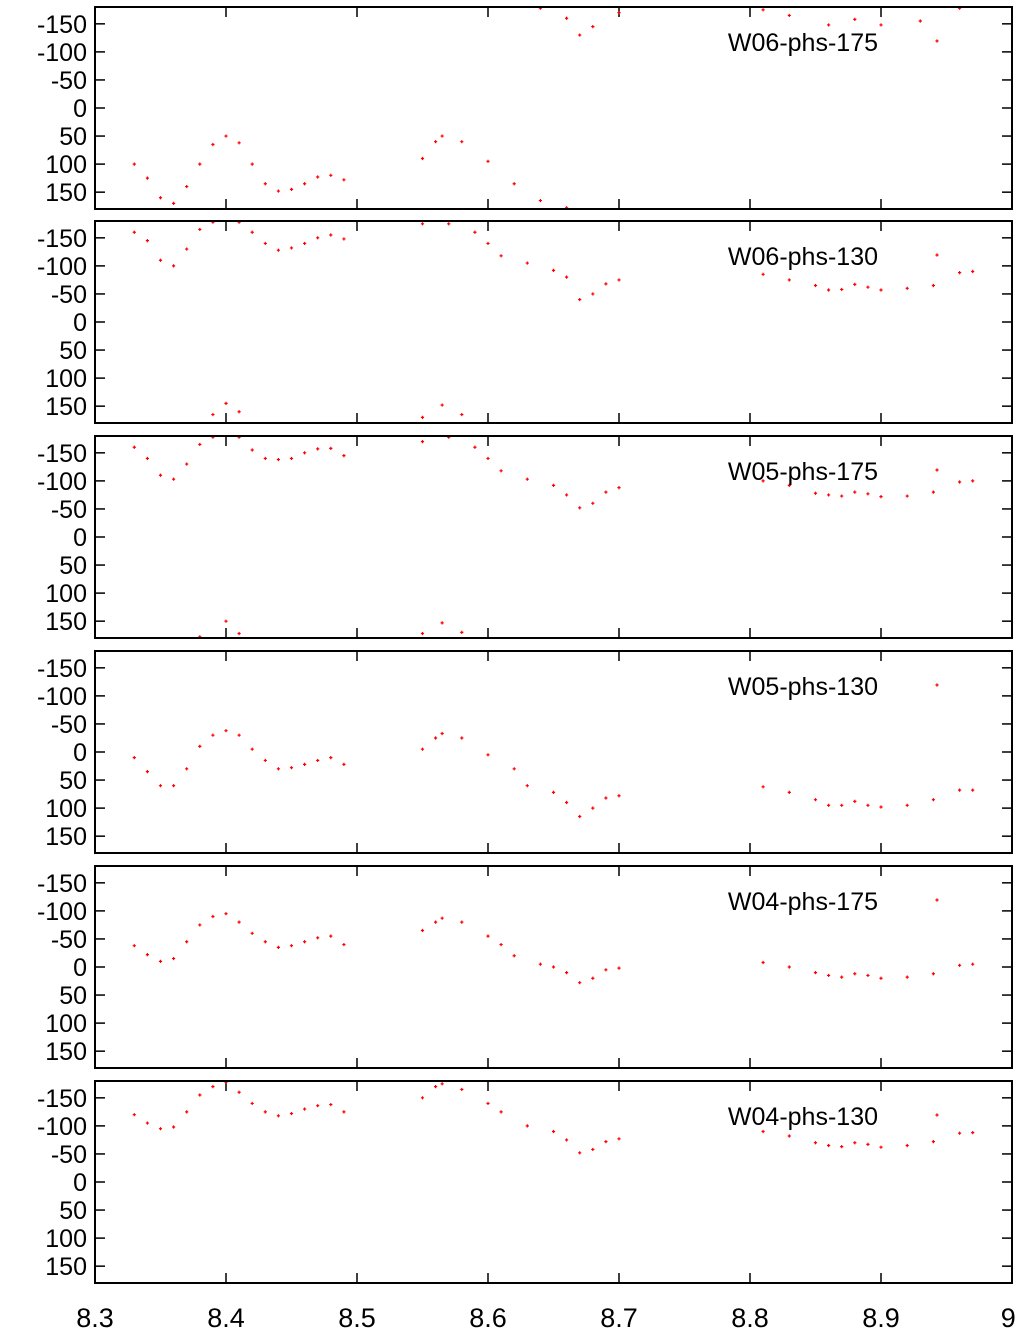  Describe the element at coordinates (66, 809) in the screenshot. I see `y-tick-label: 100` at that location.